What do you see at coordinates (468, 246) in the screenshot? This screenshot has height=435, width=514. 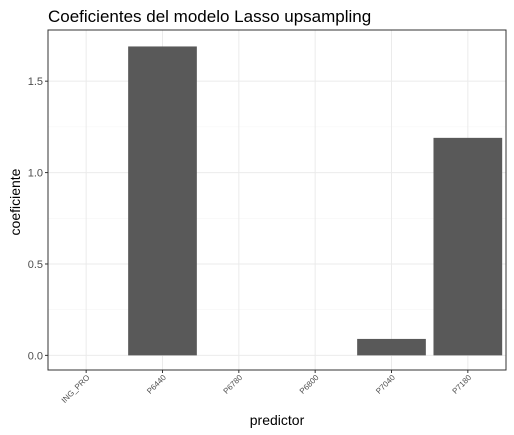 I see `bar-p7180` at bounding box center [468, 246].